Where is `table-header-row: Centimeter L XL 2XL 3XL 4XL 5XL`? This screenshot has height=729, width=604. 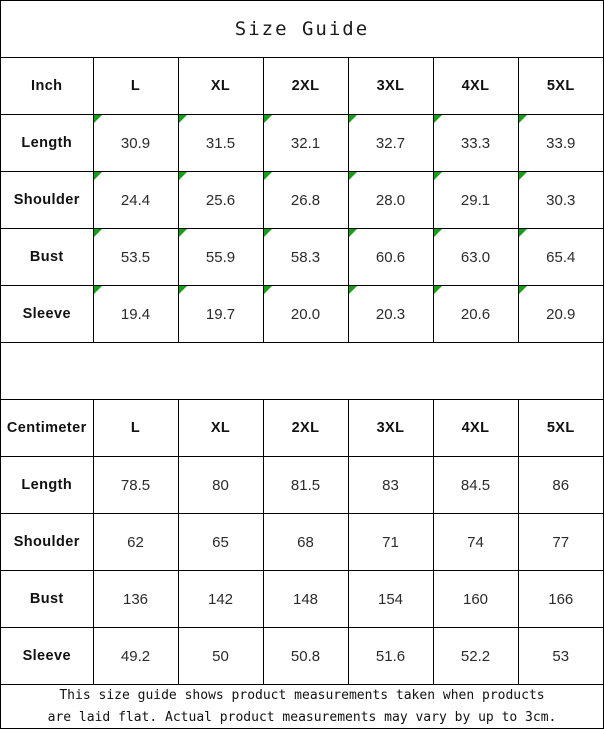
table-header-row: Centimeter L XL 2XL 3XL 4XL 5XL is located at coordinates (302, 428).